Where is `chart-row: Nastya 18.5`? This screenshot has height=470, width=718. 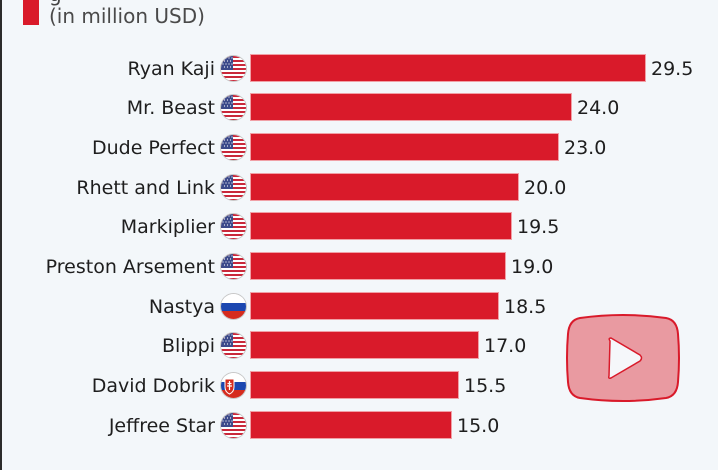 chart-row: Nastya 18.5 is located at coordinates (359, 307).